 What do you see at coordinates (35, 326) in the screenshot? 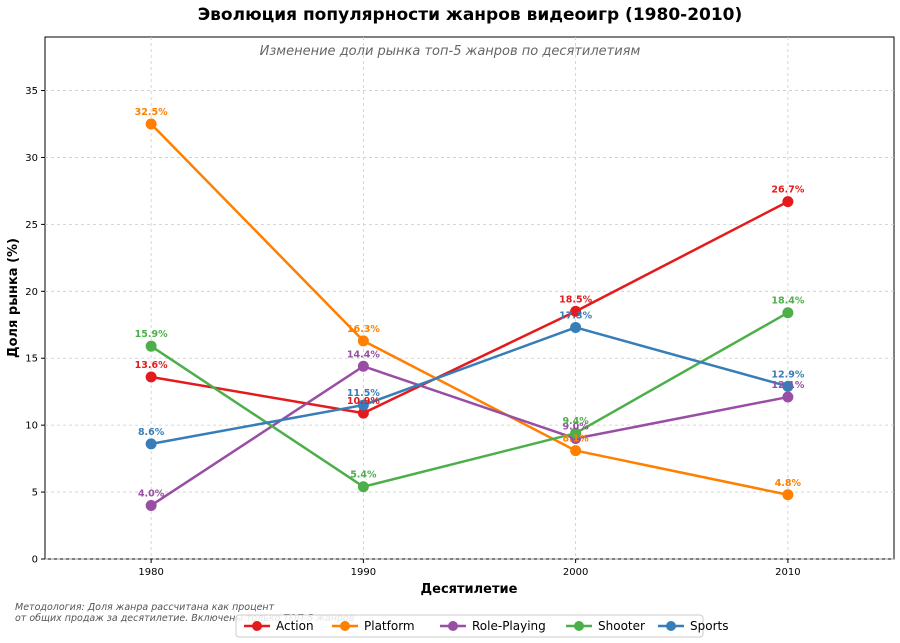
I see `y-axis: 0 5 10 15 20 25 30 35` at bounding box center [35, 326].